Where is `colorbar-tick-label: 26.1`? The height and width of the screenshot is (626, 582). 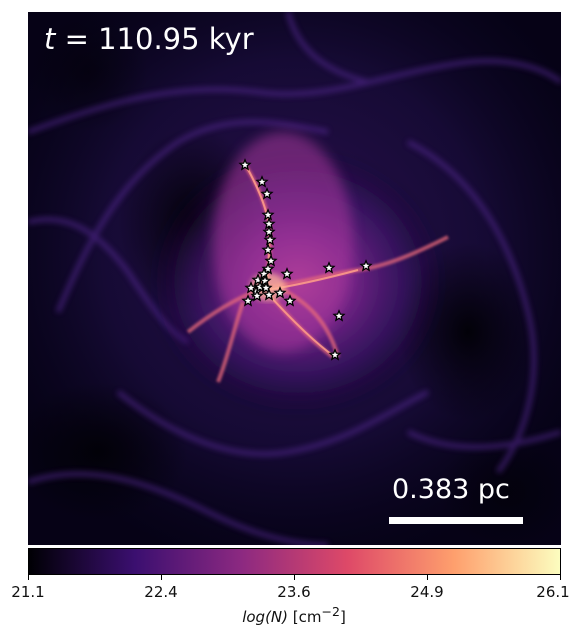 colorbar-tick-label: 26.1 is located at coordinates (553, 592).